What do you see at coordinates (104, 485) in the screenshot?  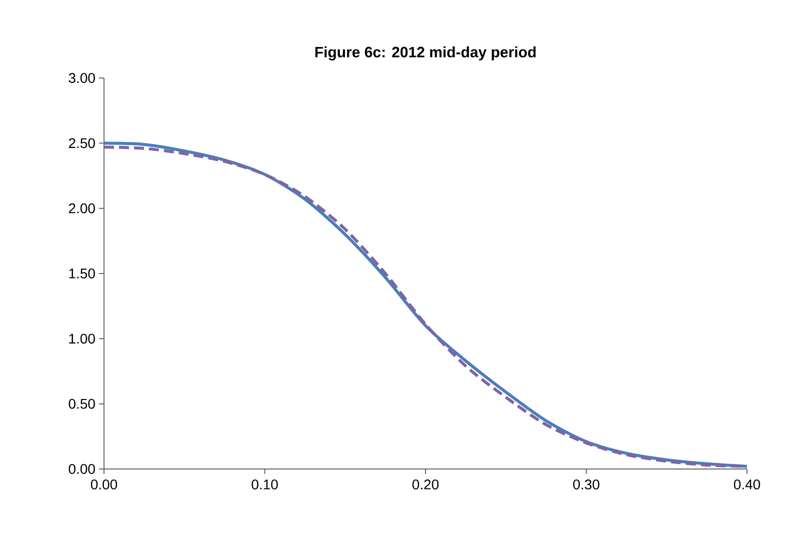 I see `x-tick-label: 0.00` at bounding box center [104, 485].